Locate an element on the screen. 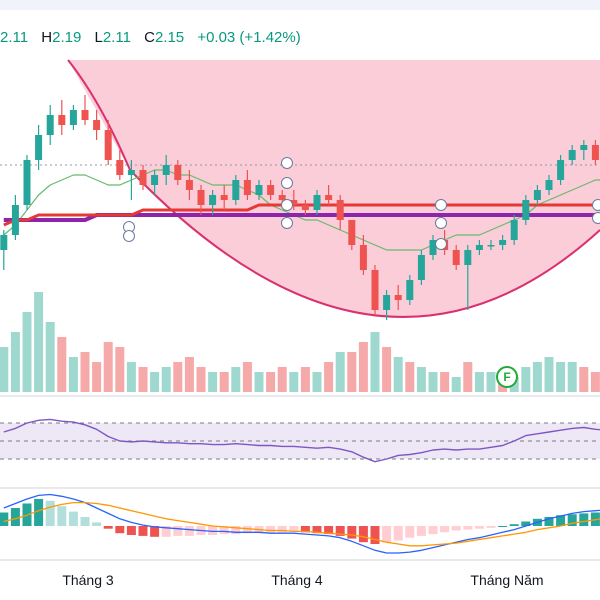 Image resolution: width=600 pixels, height=600 pixels. x-axis-label-may: Tháng Năm is located at coordinates (507, 580).